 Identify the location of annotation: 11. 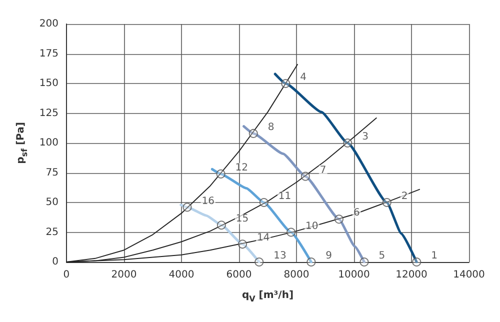
(285, 196).